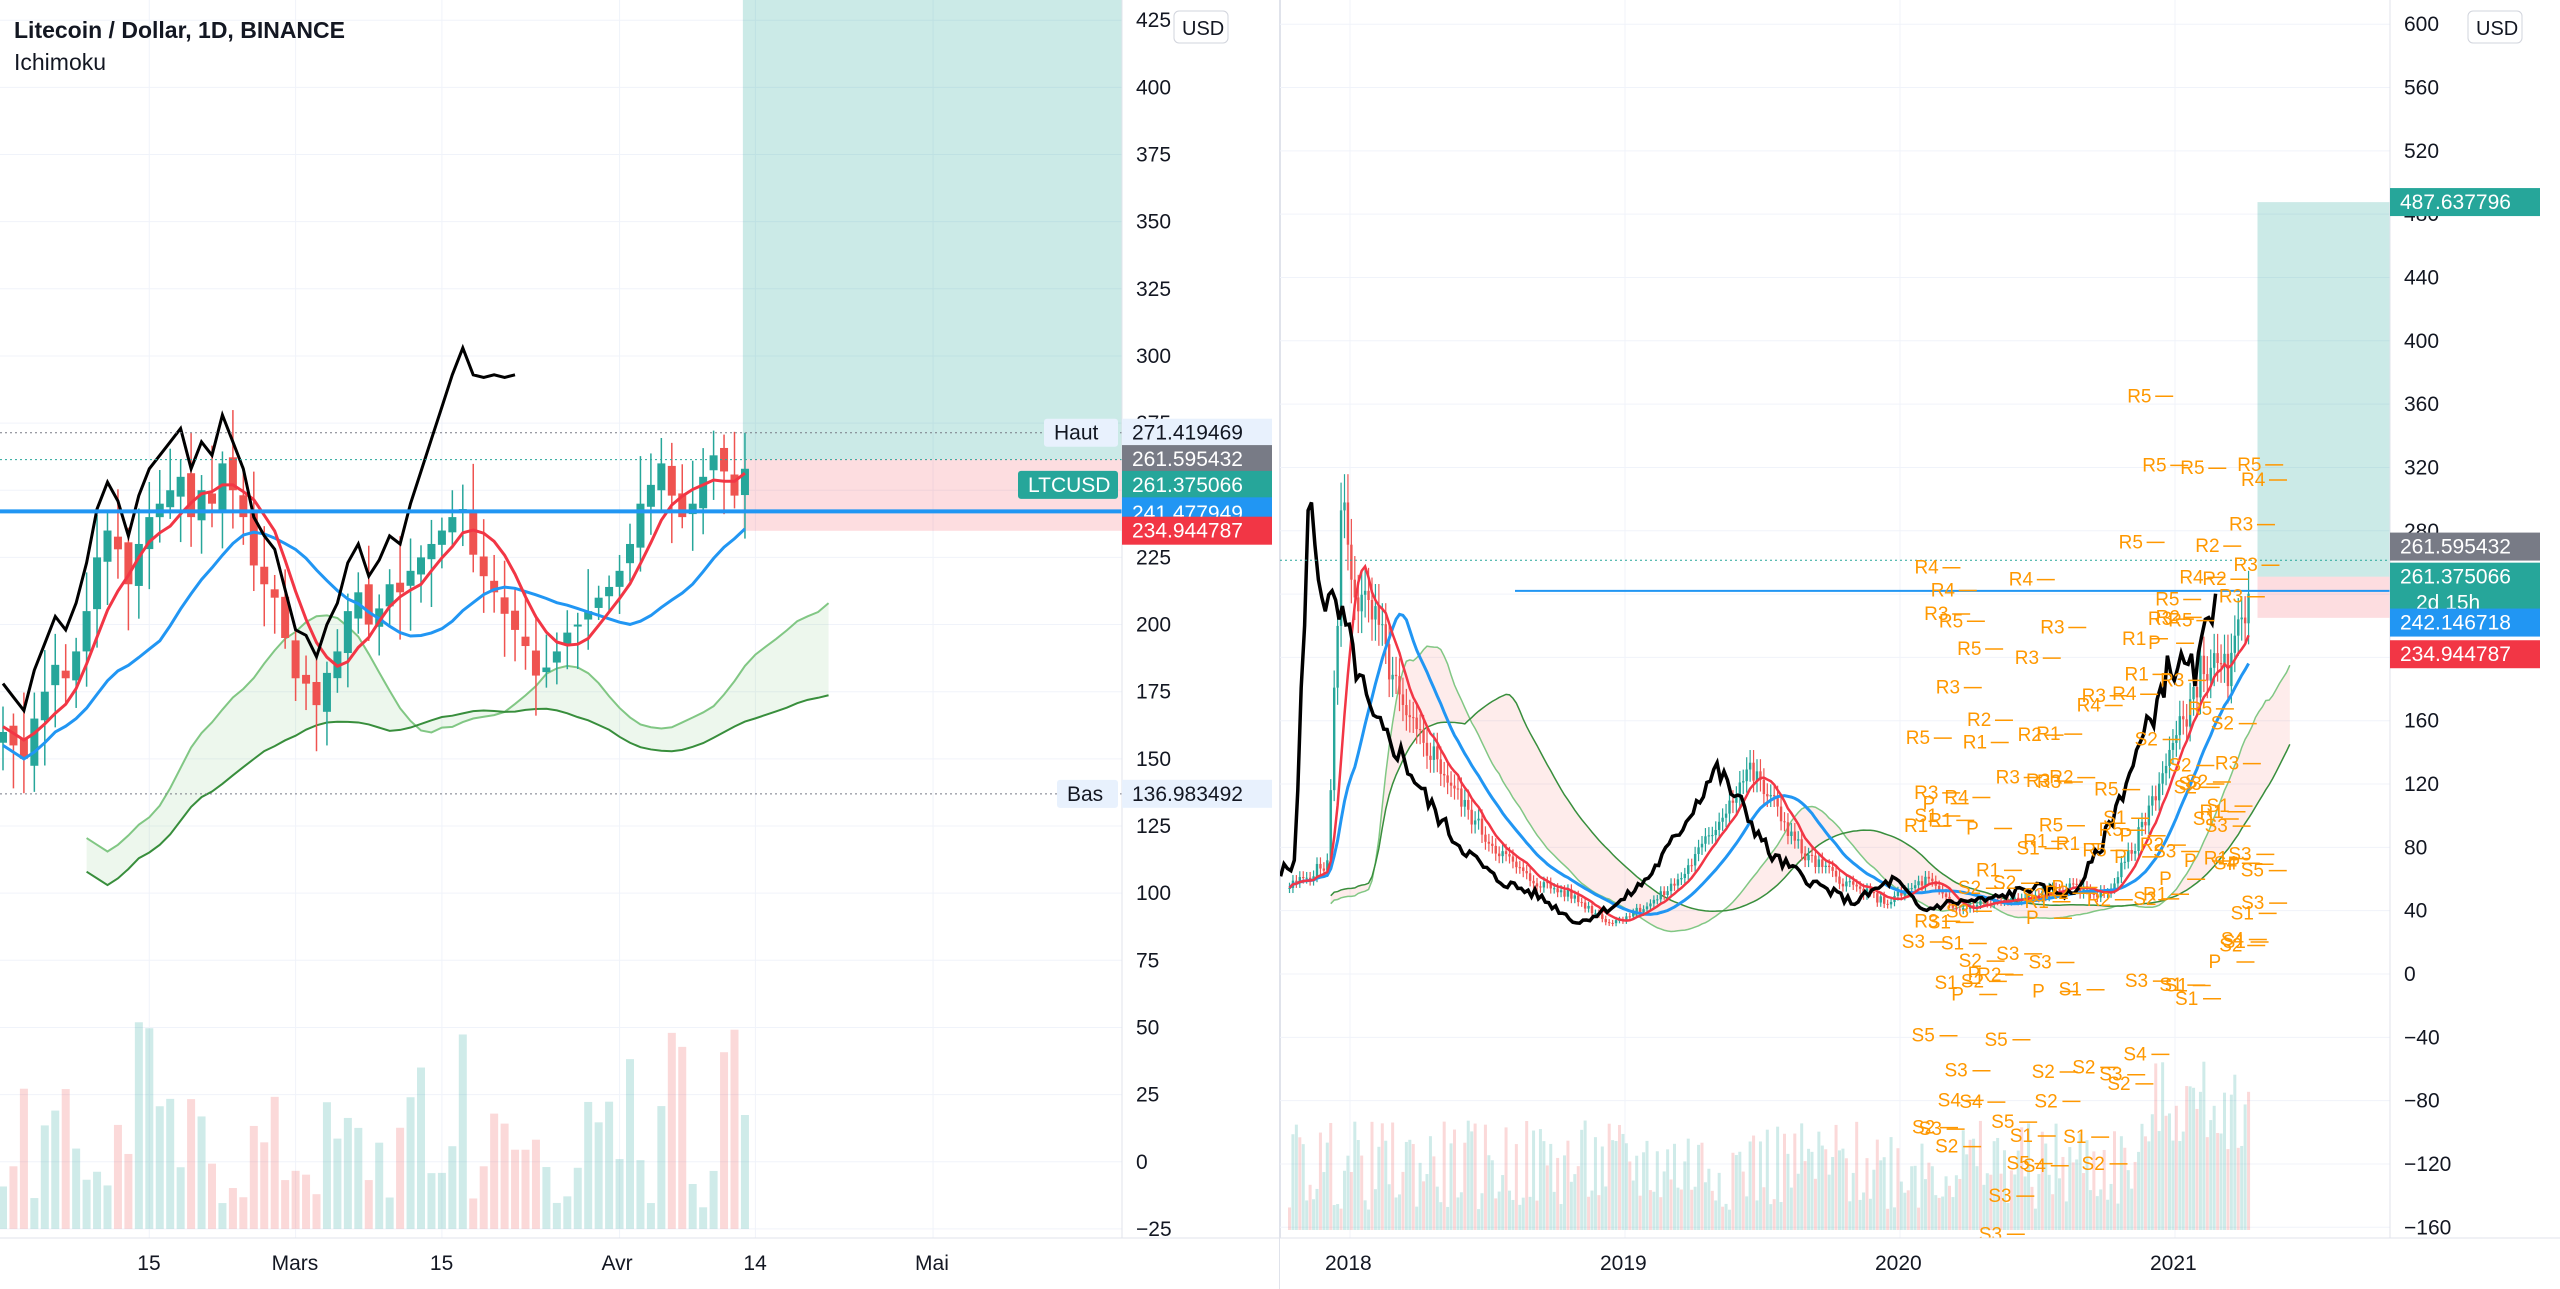 Image resolution: width=2560 pixels, height=1289 pixels. What do you see at coordinates (1153, 557) in the screenshot?
I see `y-tick-label: 225` at bounding box center [1153, 557].